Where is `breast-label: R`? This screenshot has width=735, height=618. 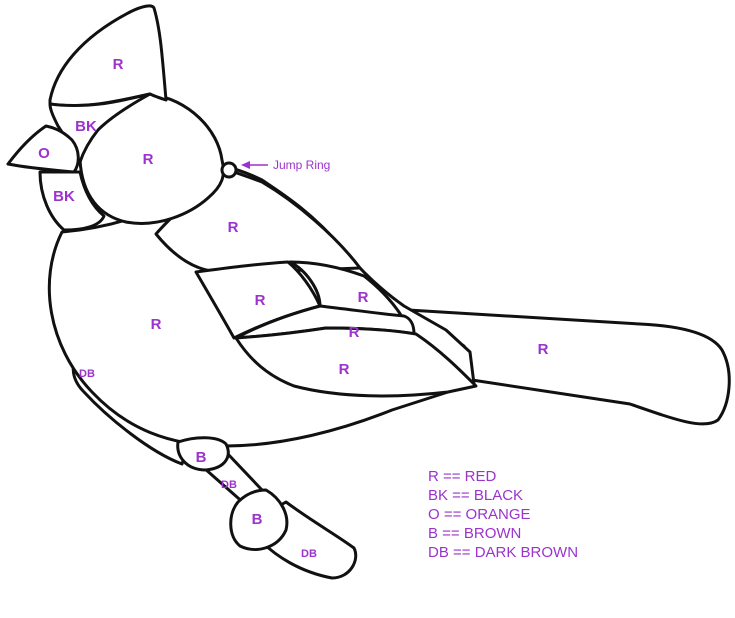
breast-label: R is located at coordinates (156, 324).